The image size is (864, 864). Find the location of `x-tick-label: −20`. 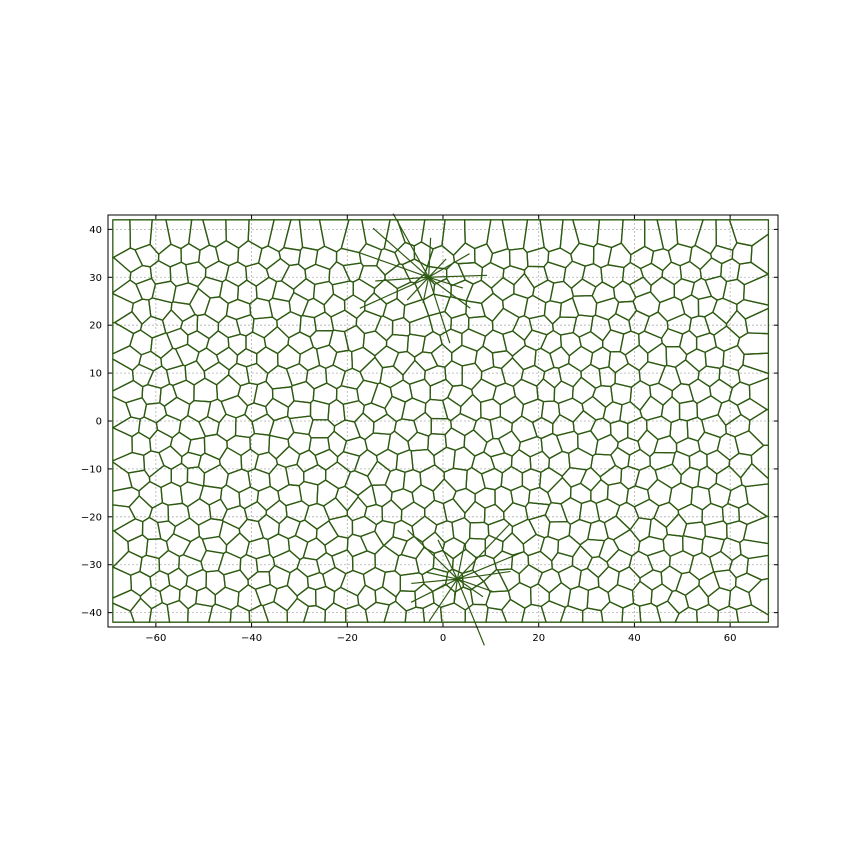

x-tick-label: −20 is located at coordinates (347, 638).